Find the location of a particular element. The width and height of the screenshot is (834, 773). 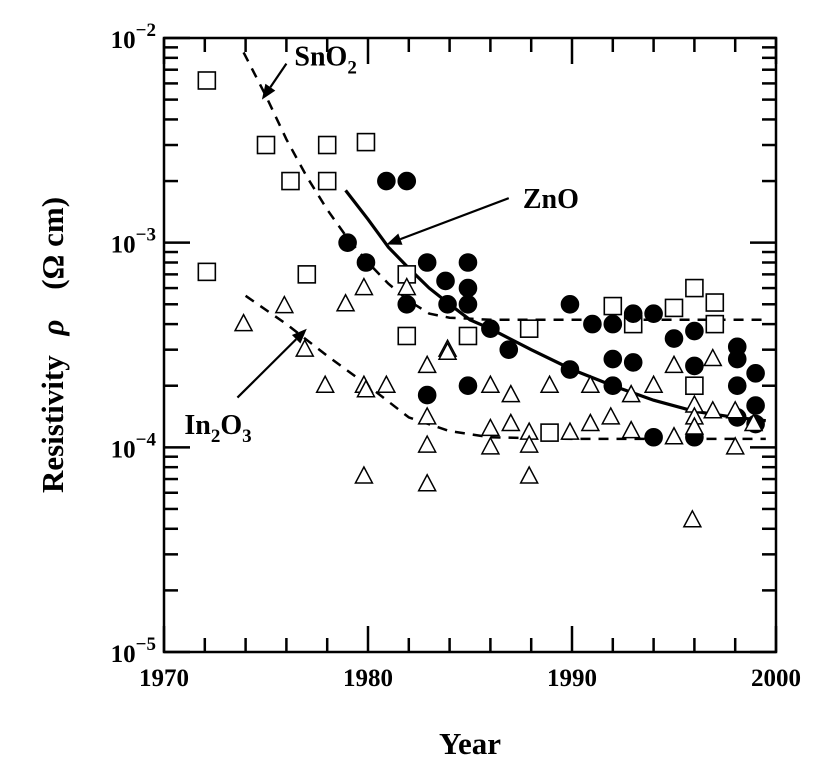

y-tick-label: 10⁻⁵ is located at coordinates (133, 651).